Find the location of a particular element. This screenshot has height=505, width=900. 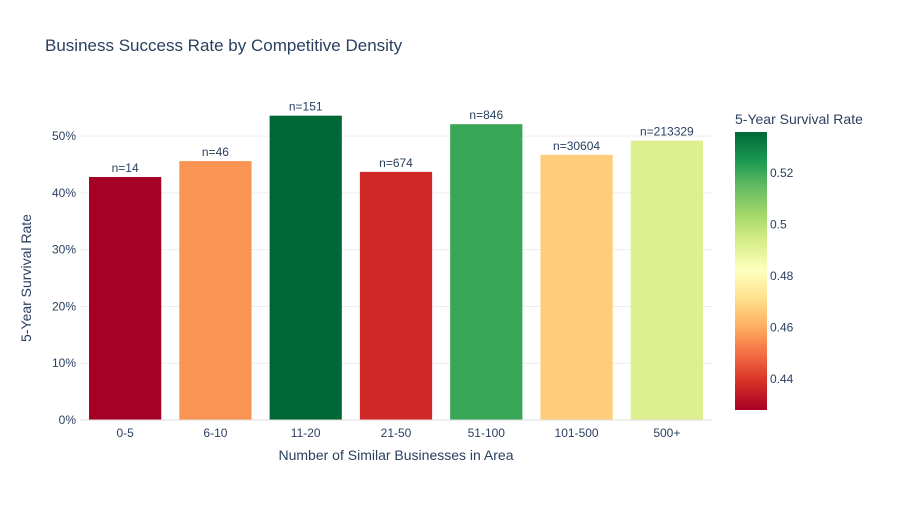

data-labels: n=14 n=46 n=151 n=674 n=846 n=30604 n=213329 is located at coordinates (403, 137).